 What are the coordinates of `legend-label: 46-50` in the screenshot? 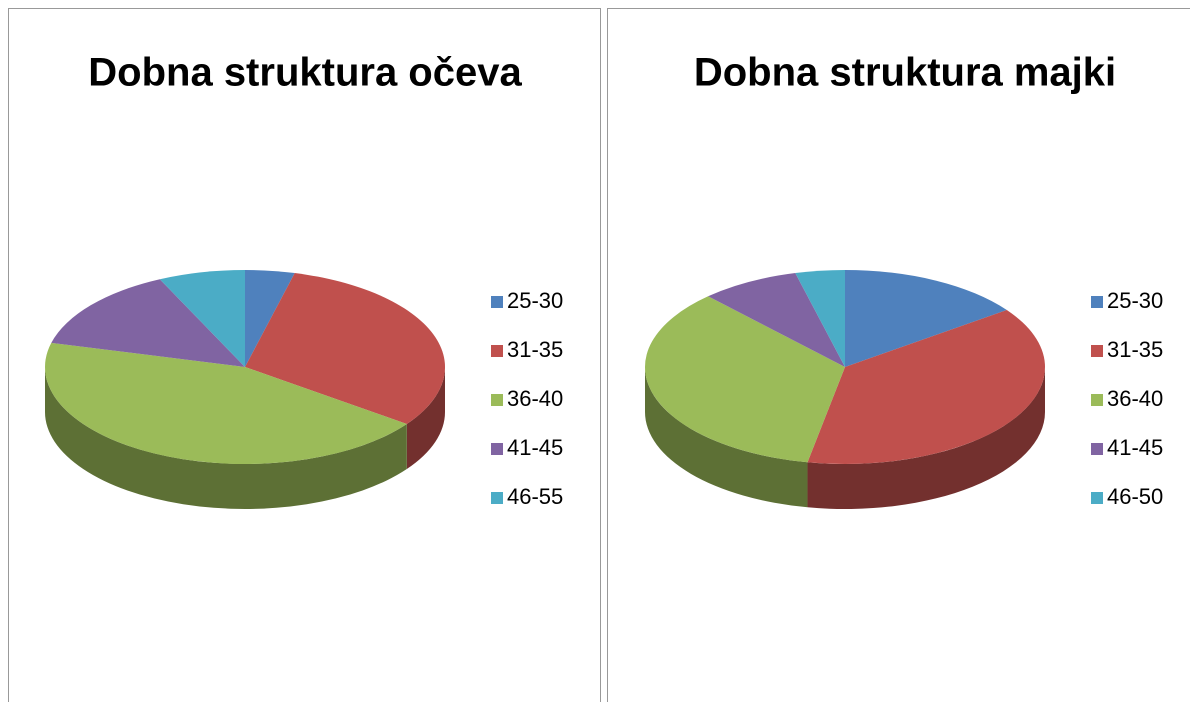 It's located at (1135, 496).